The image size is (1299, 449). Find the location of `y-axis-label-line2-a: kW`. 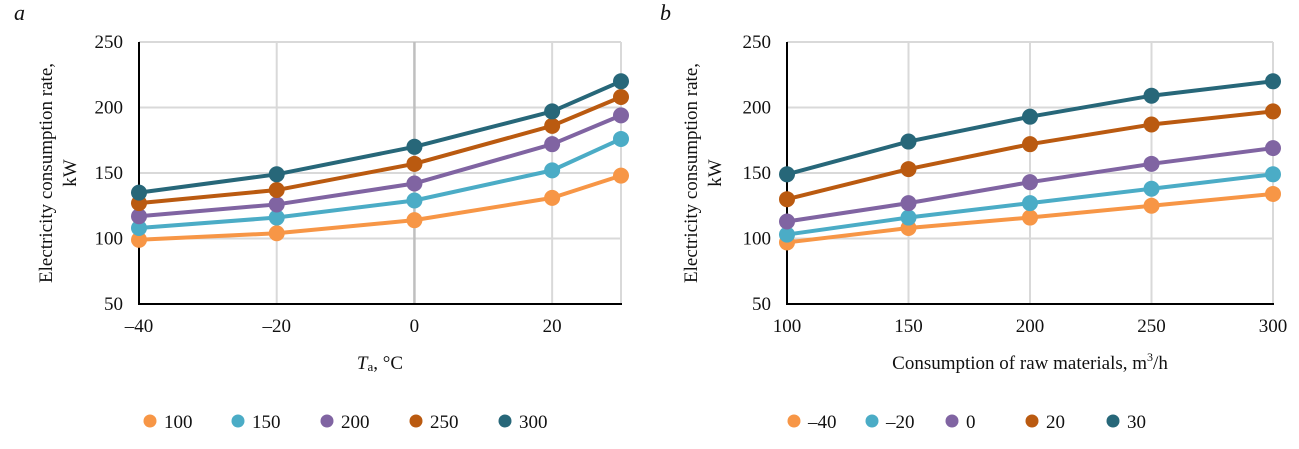

y-axis-label-line2-a: kW is located at coordinates (70, 173).